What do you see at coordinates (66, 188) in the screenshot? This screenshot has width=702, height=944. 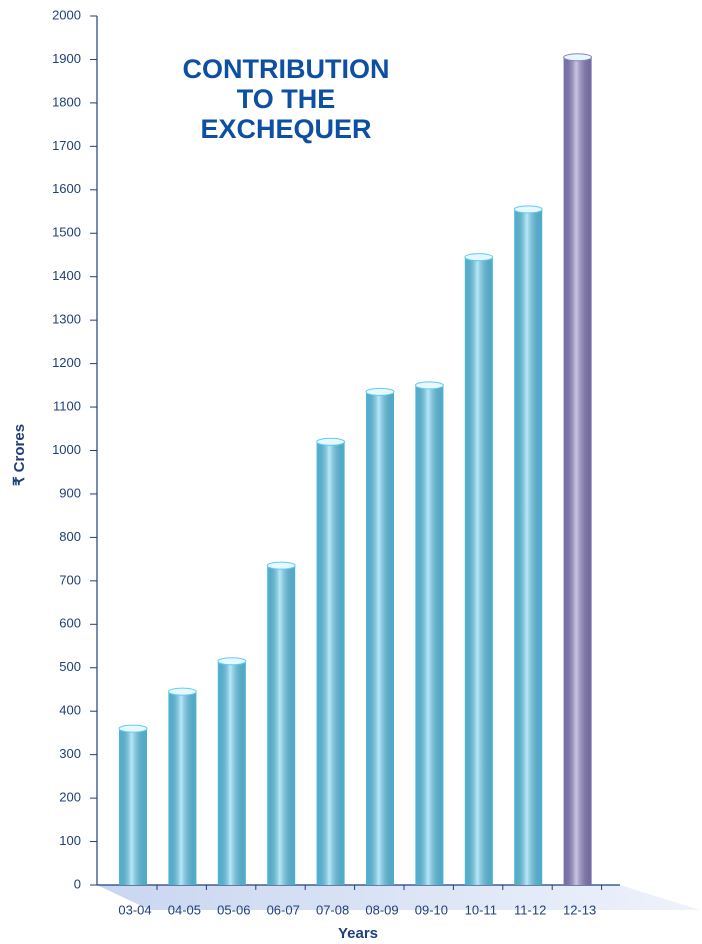 I see `y-tick-label: 1600` at bounding box center [66, 188].